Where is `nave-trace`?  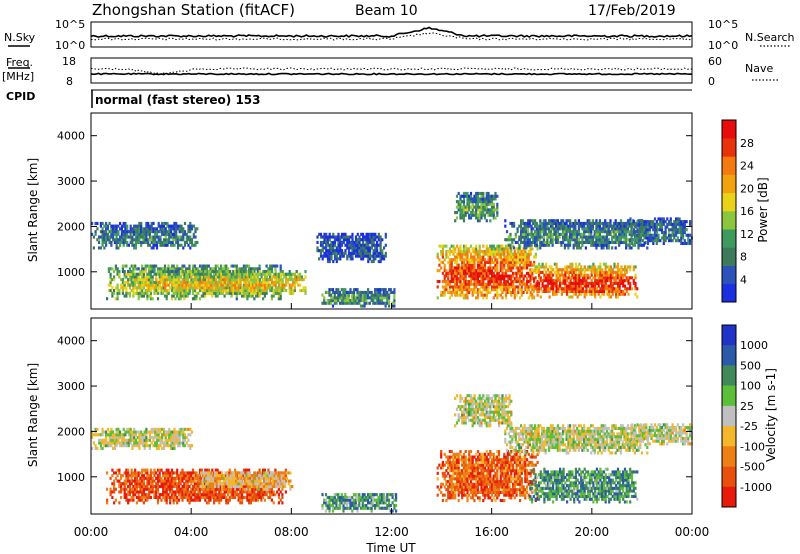
nave-trace is located at coordinates (391, 71).